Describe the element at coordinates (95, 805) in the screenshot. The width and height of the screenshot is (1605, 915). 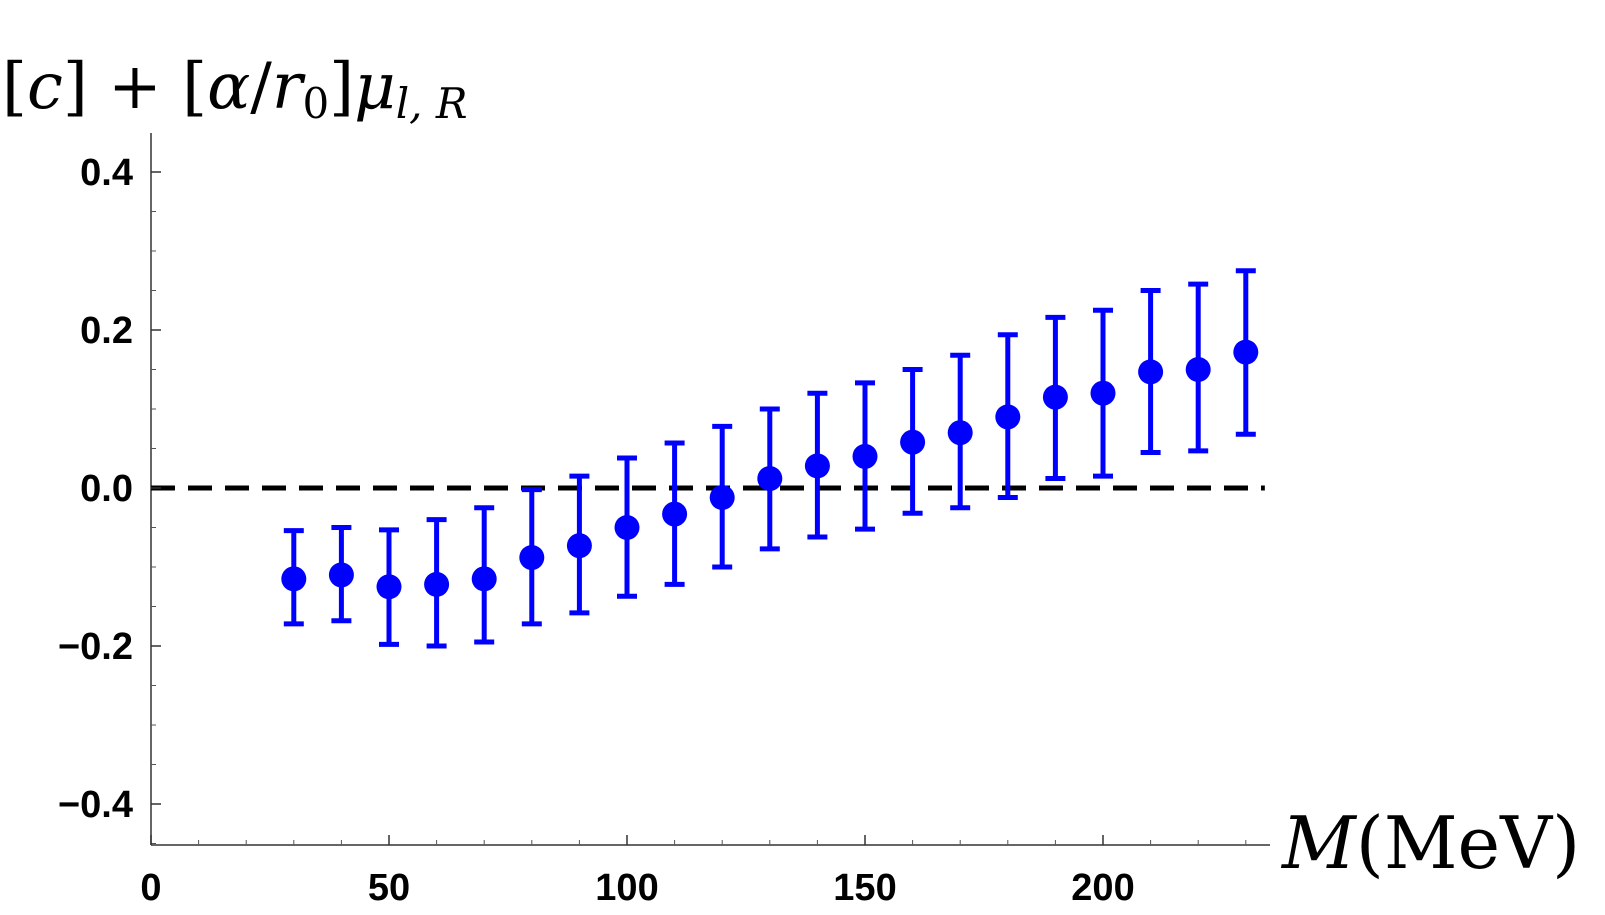
I see `y-tick-label-4: −0.4` at that location.